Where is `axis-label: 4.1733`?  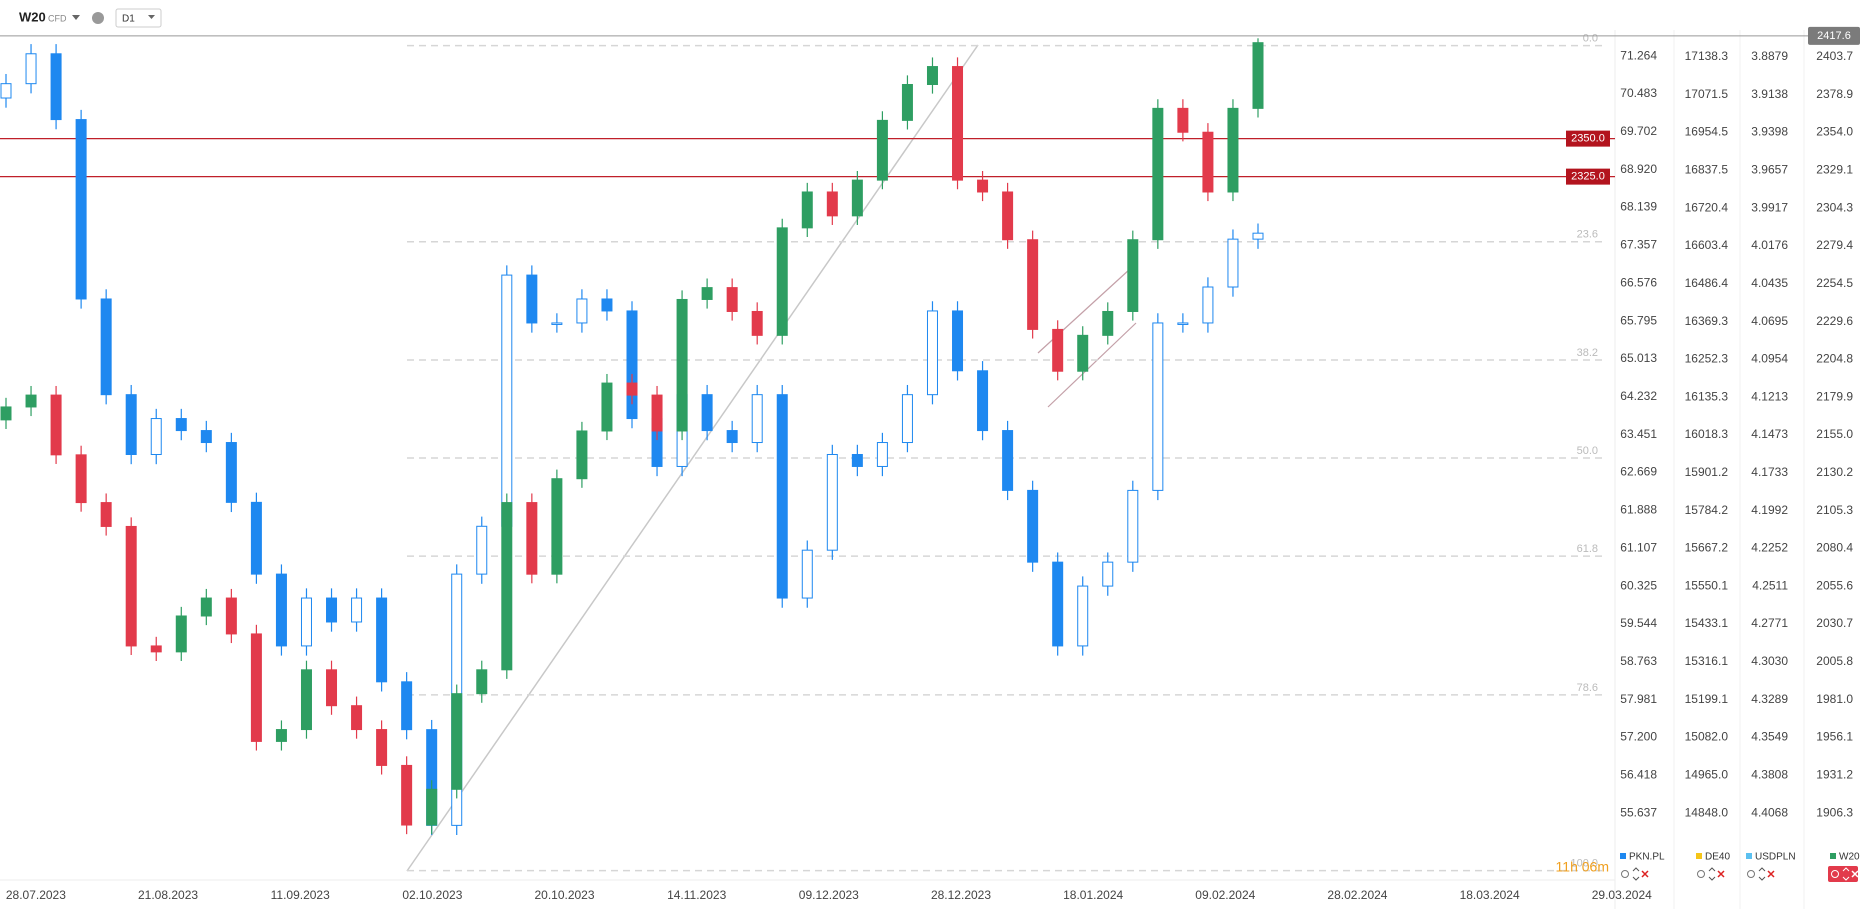
axis-label: 4.1733 is located at coordinates (1769, 472).